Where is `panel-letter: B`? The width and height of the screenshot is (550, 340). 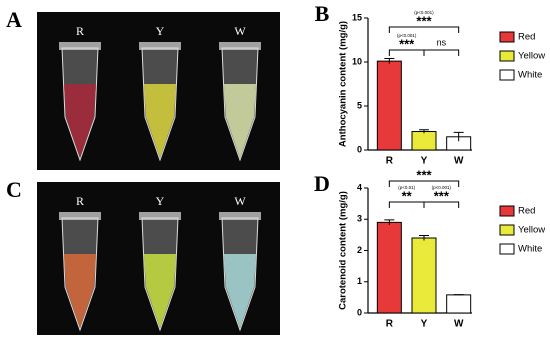 panel-letter: B is located at coordinates (322, 13).